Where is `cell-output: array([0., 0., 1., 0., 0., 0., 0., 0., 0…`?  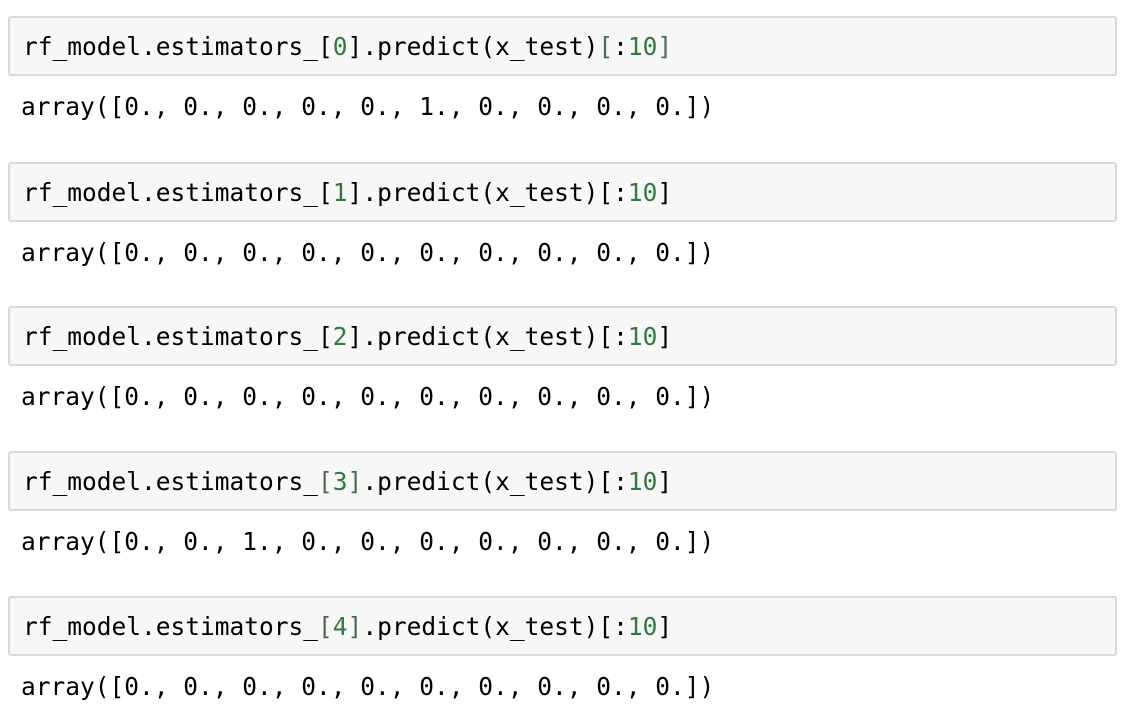
cell-output: array([0., 0., 1., 0., 0., 0., 0., 0., 0… is located at coordinates (368, 541).